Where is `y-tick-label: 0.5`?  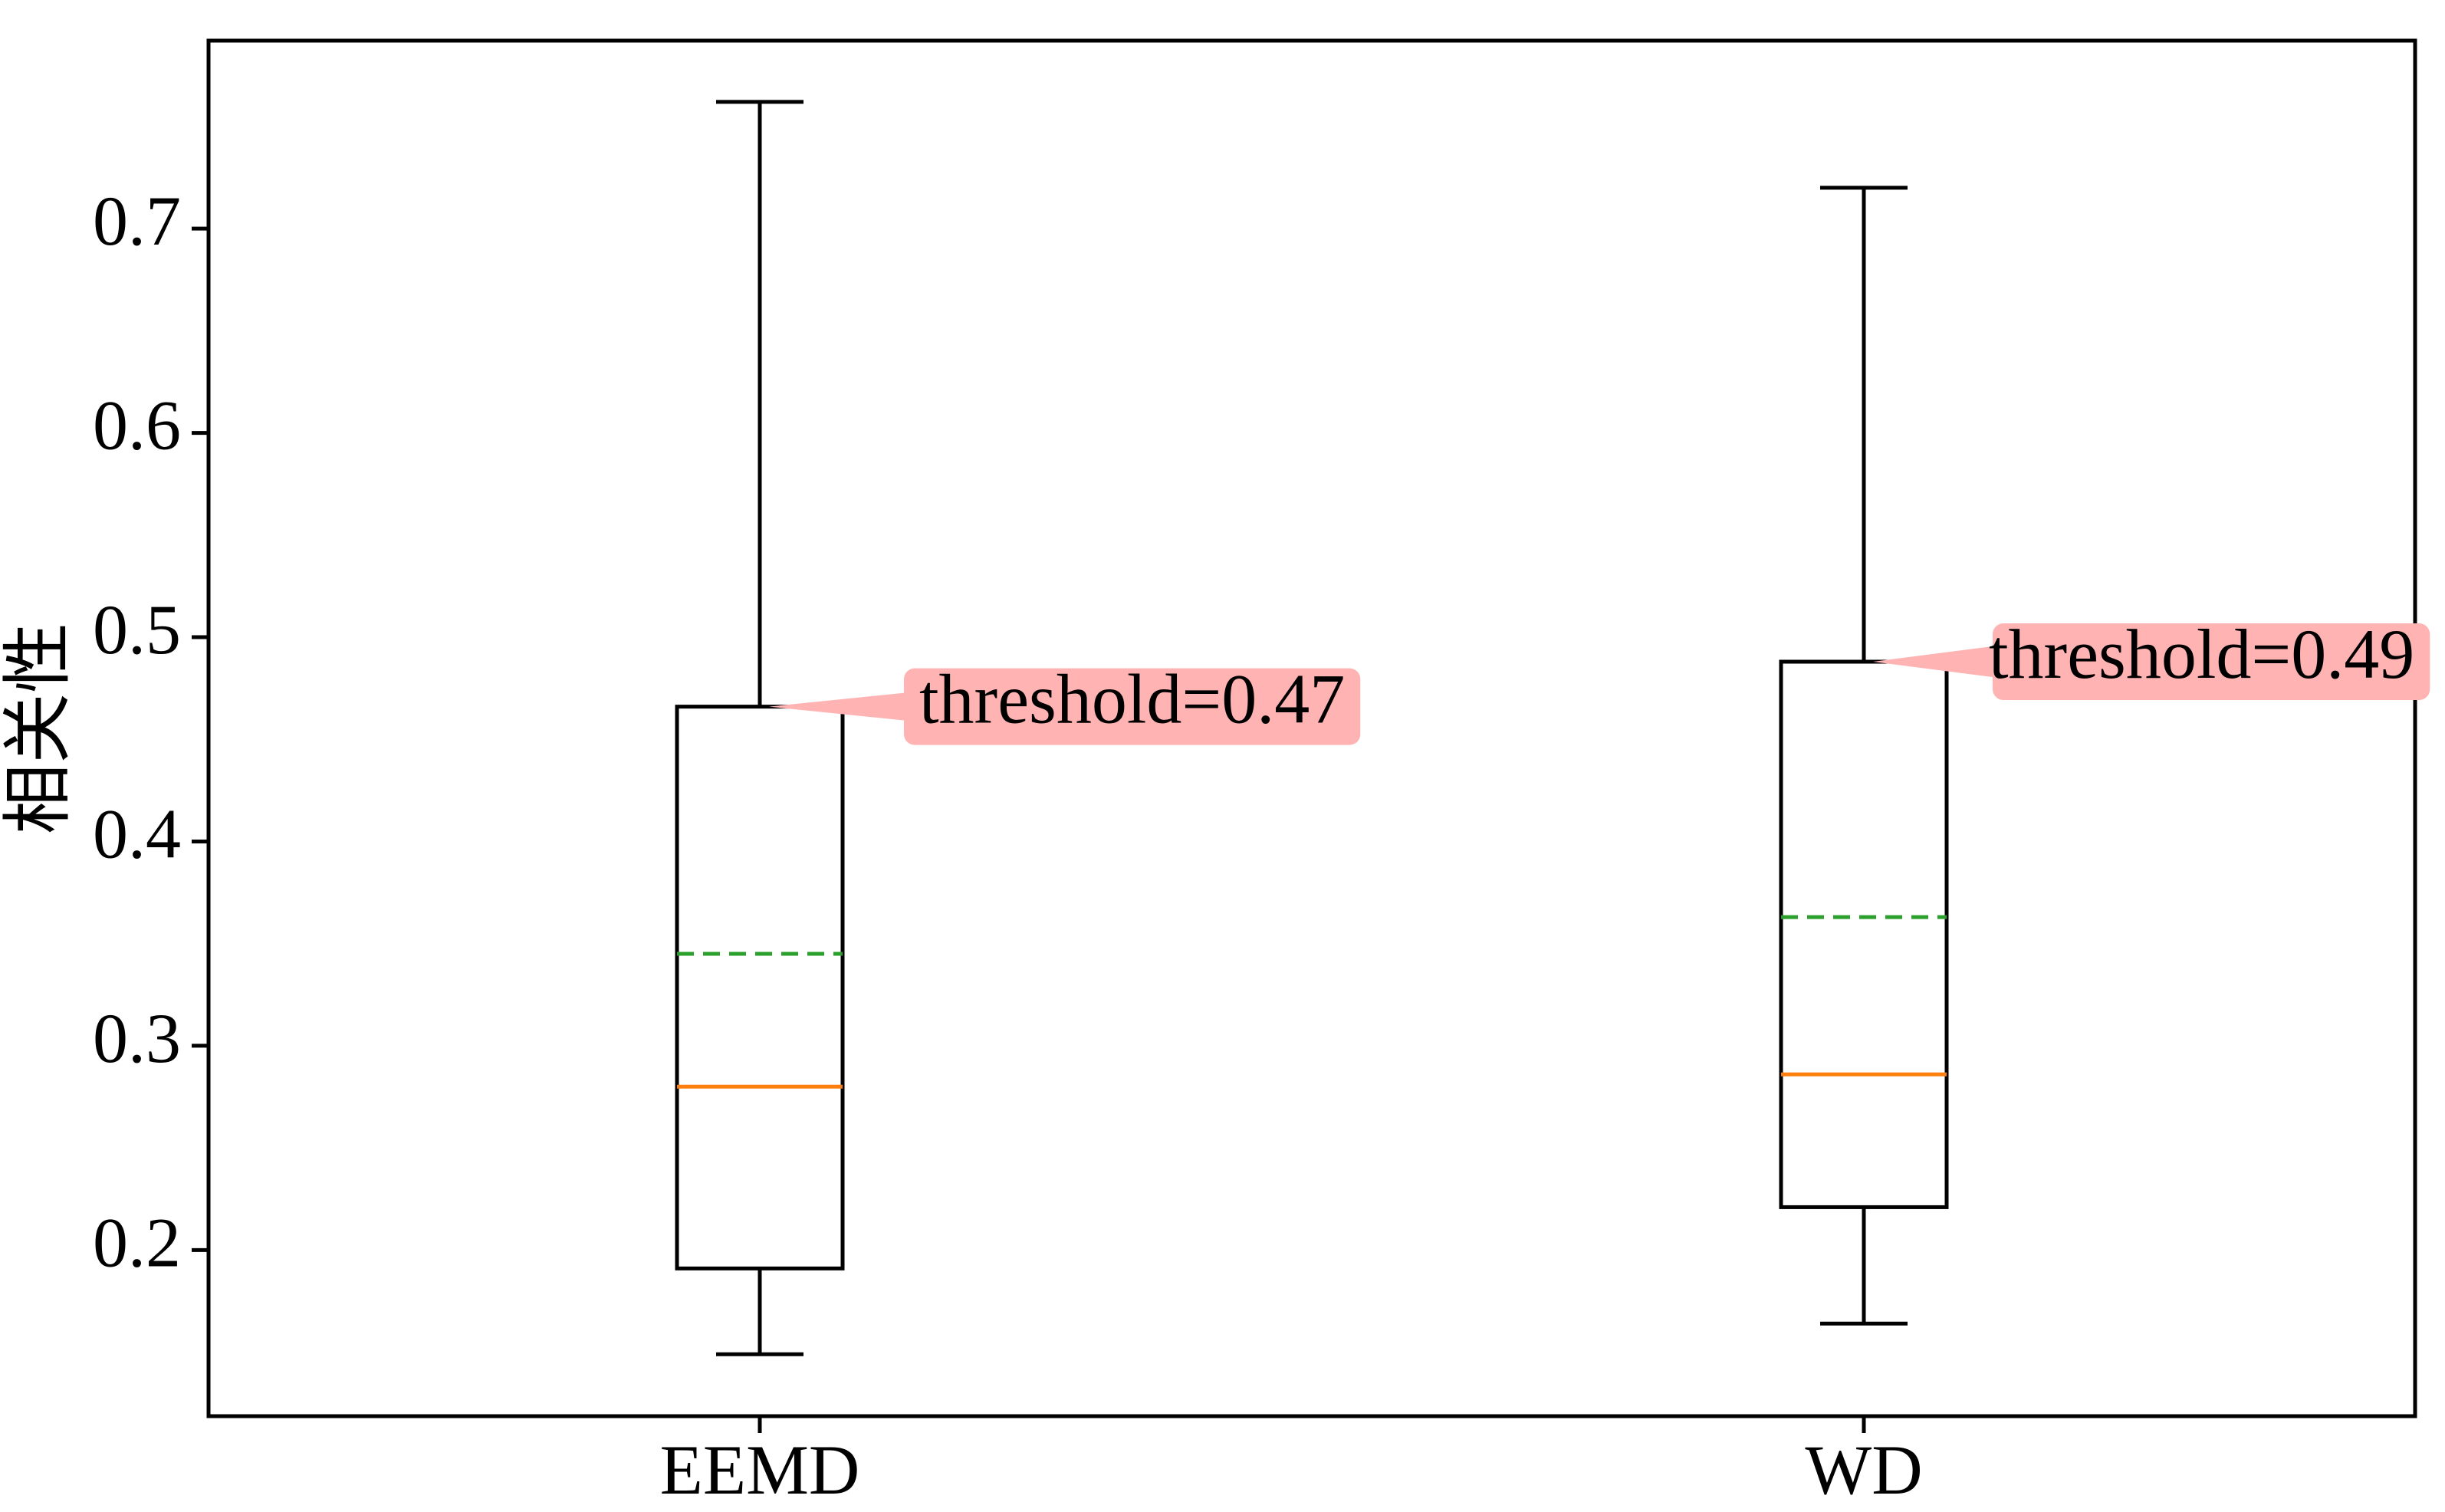 y-tick-label: 0.5 is located at coordinates (137, 629).